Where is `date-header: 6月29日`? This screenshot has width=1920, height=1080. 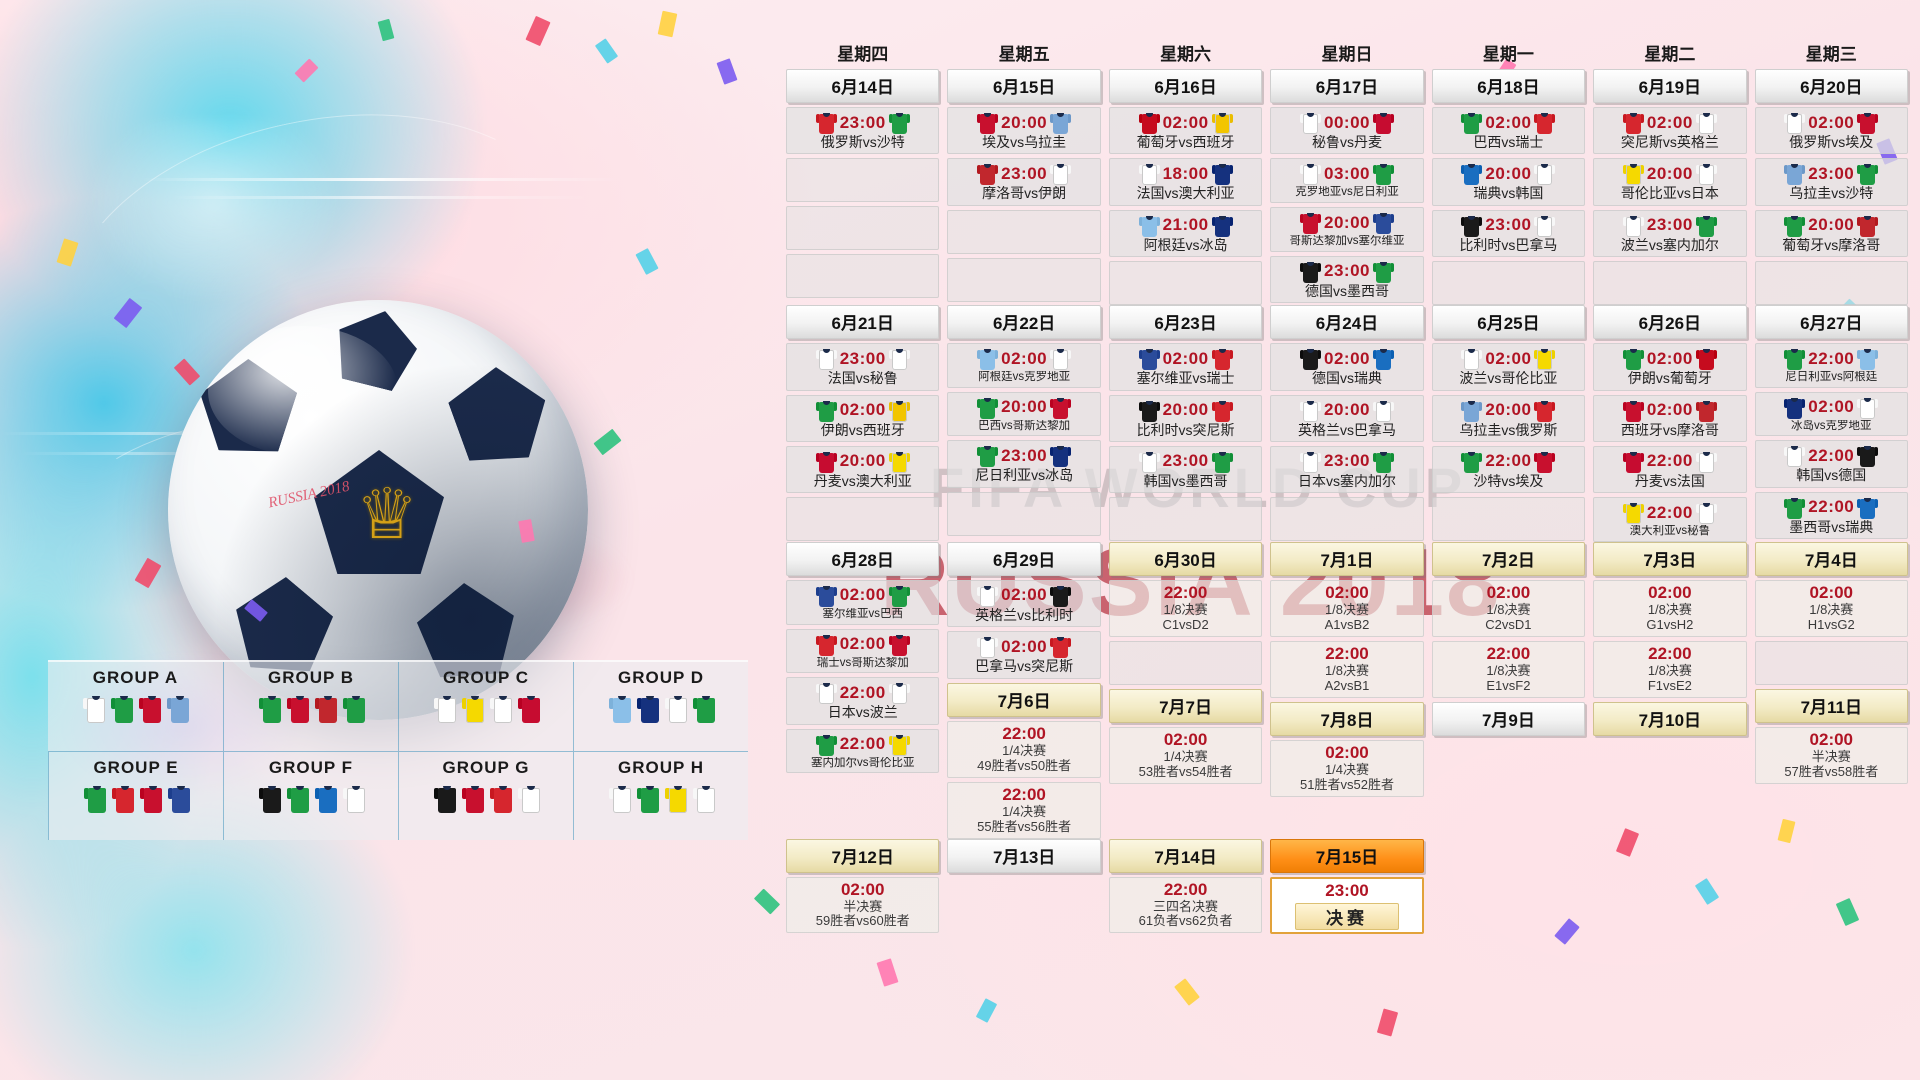 date-header: 6月29日 is located at coordinates (1024, 558).